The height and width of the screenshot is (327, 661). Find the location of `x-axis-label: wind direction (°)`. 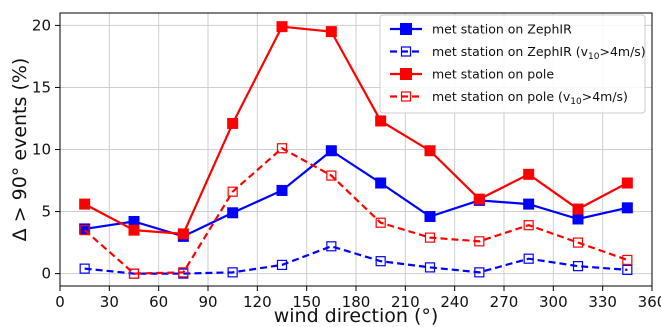

x-axis-label: wind direction (°) is located at coordinates (356, 316).